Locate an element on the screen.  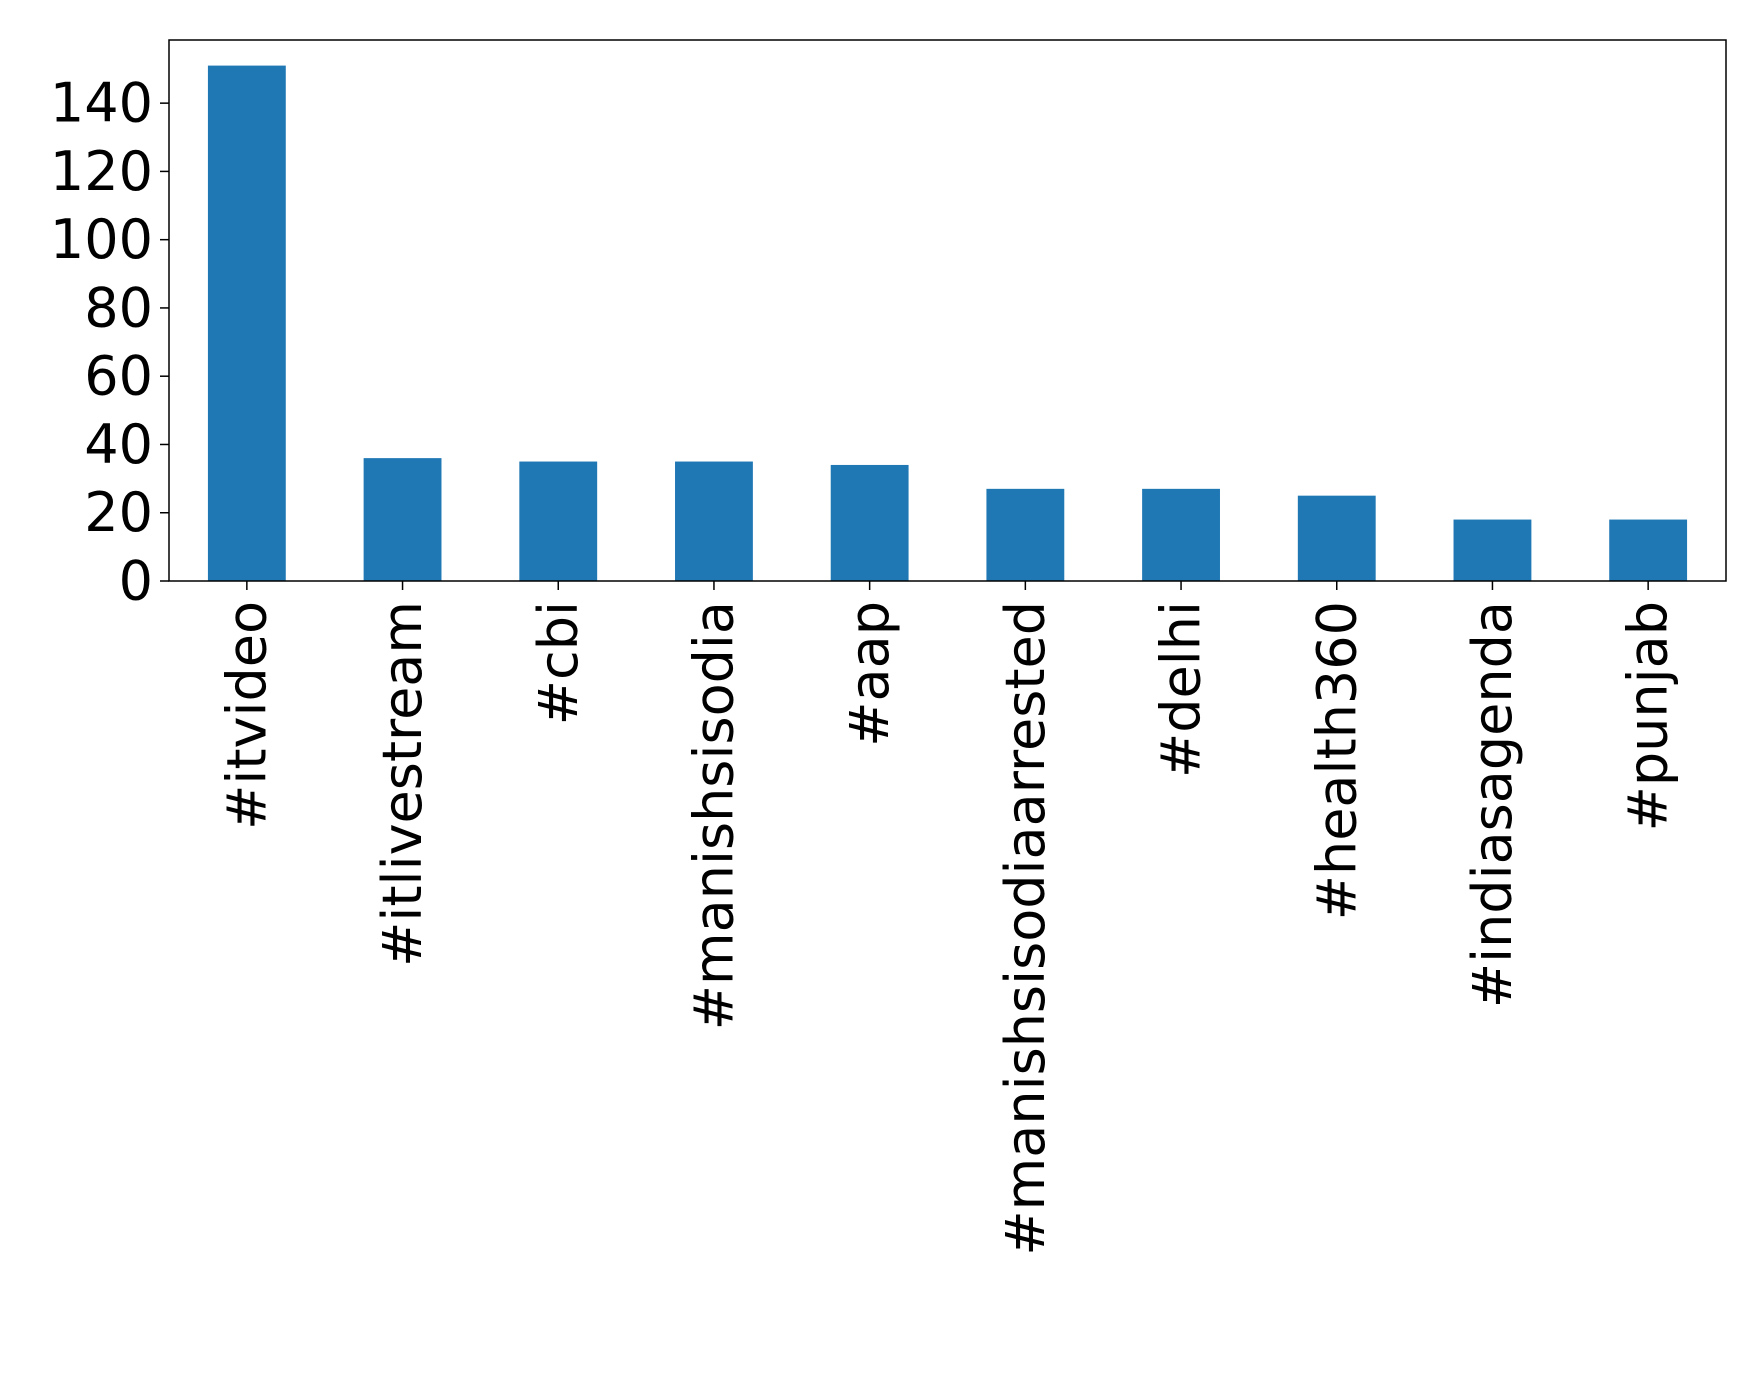
x-tick-label: #indiasagenda is located at coordinates (1492, 804).